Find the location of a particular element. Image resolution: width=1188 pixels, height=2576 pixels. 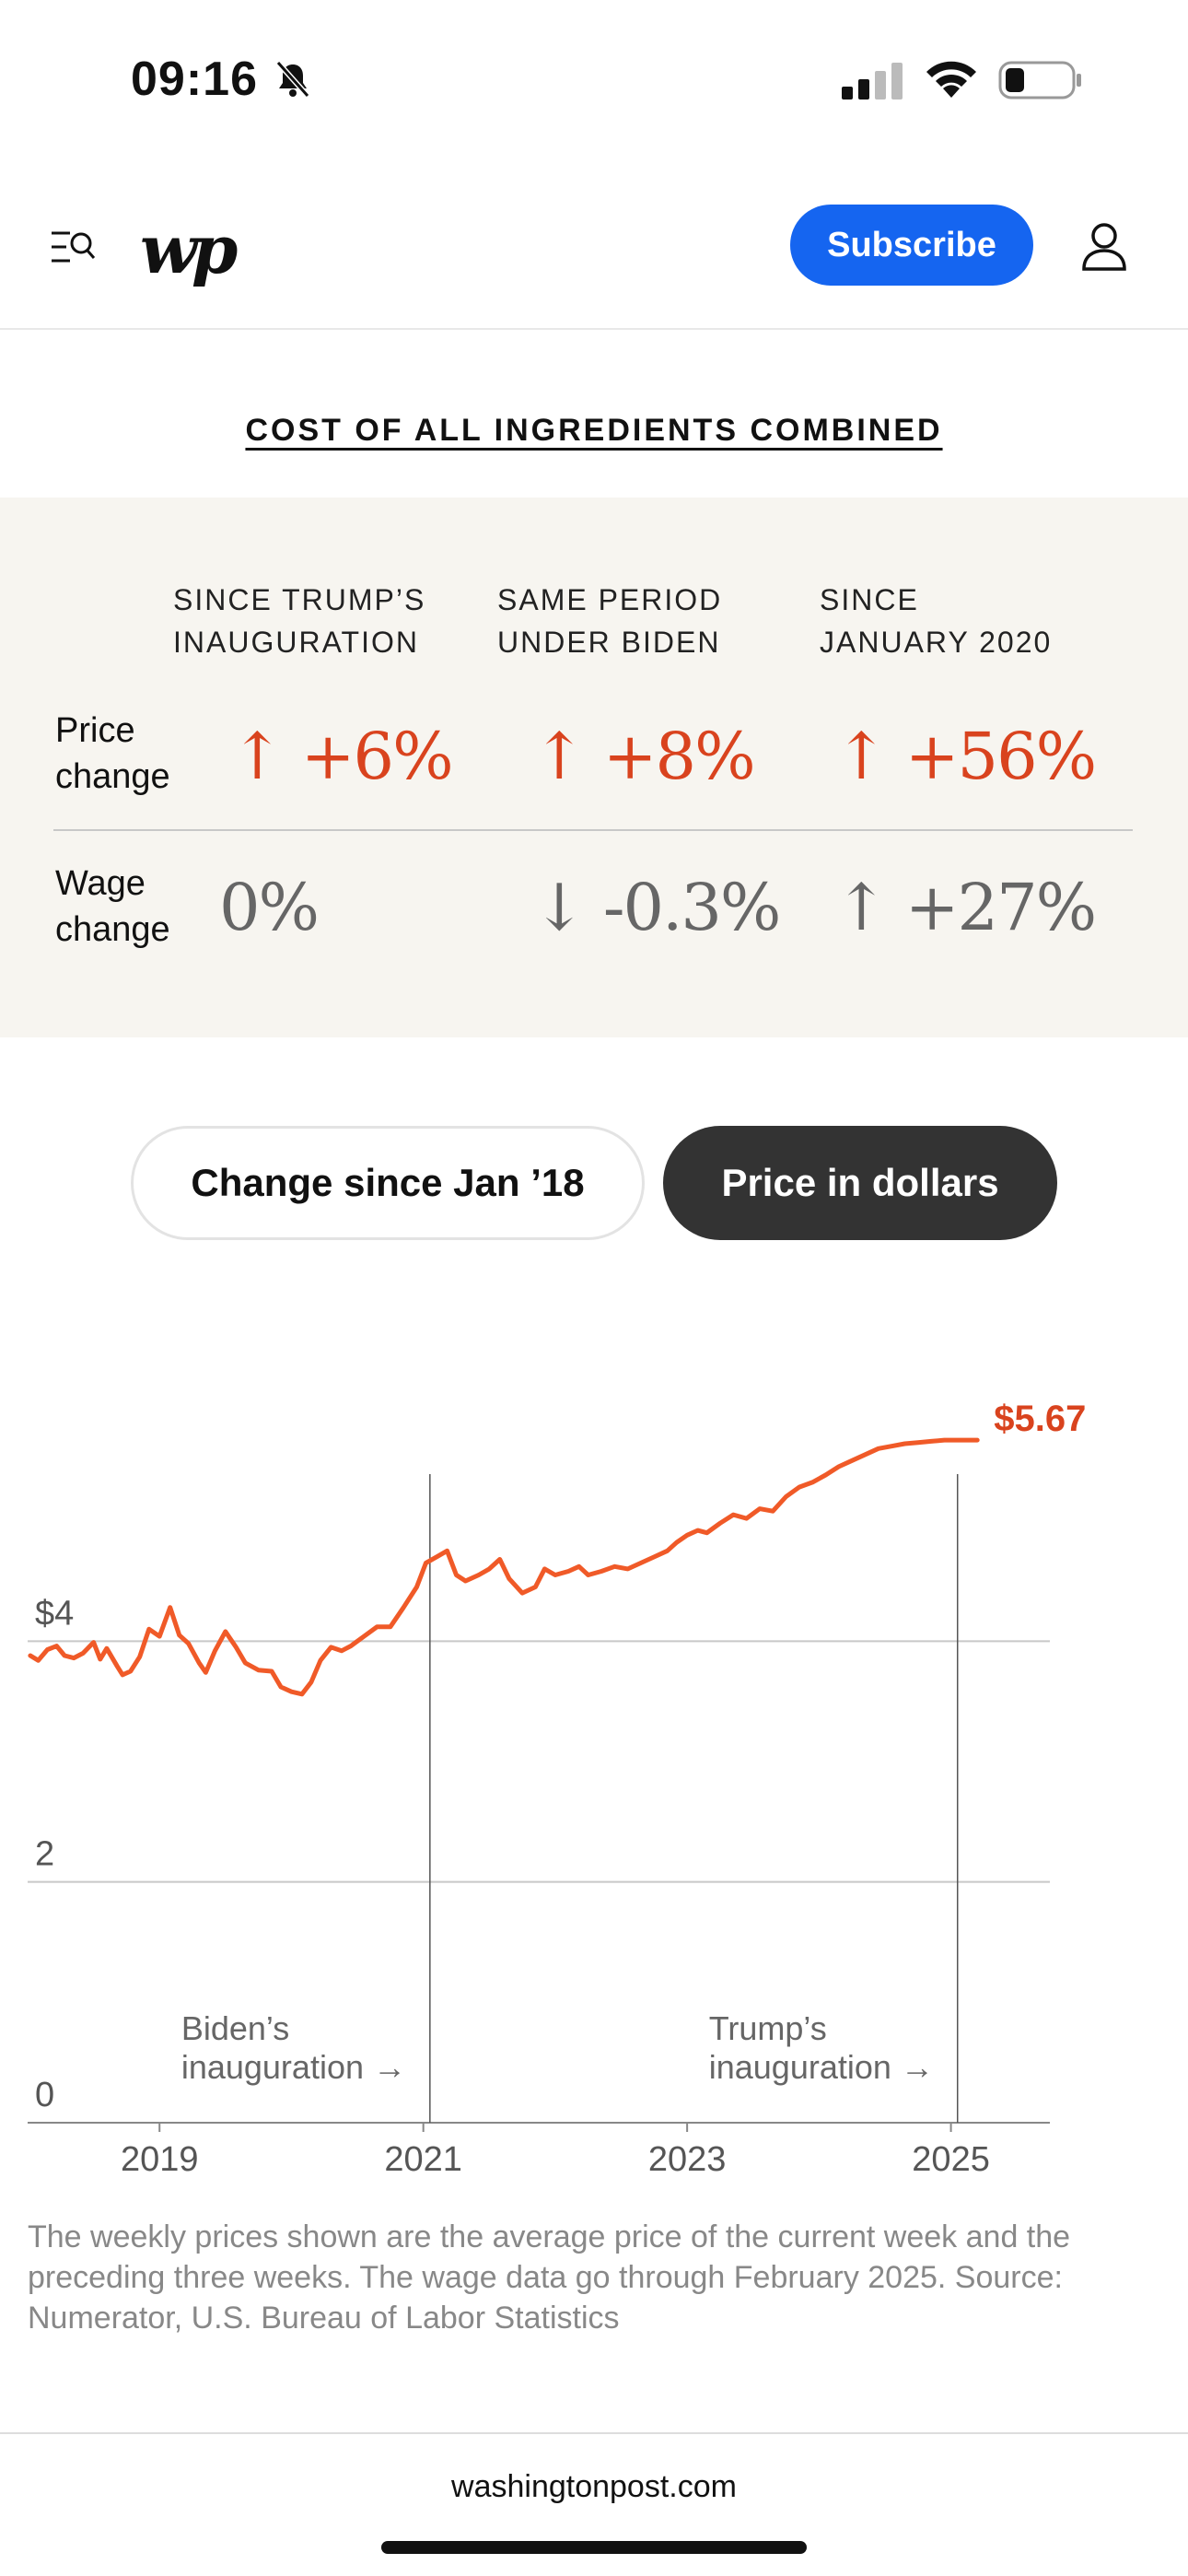

cellular-signal-icon is located at coordinates (872, 81).